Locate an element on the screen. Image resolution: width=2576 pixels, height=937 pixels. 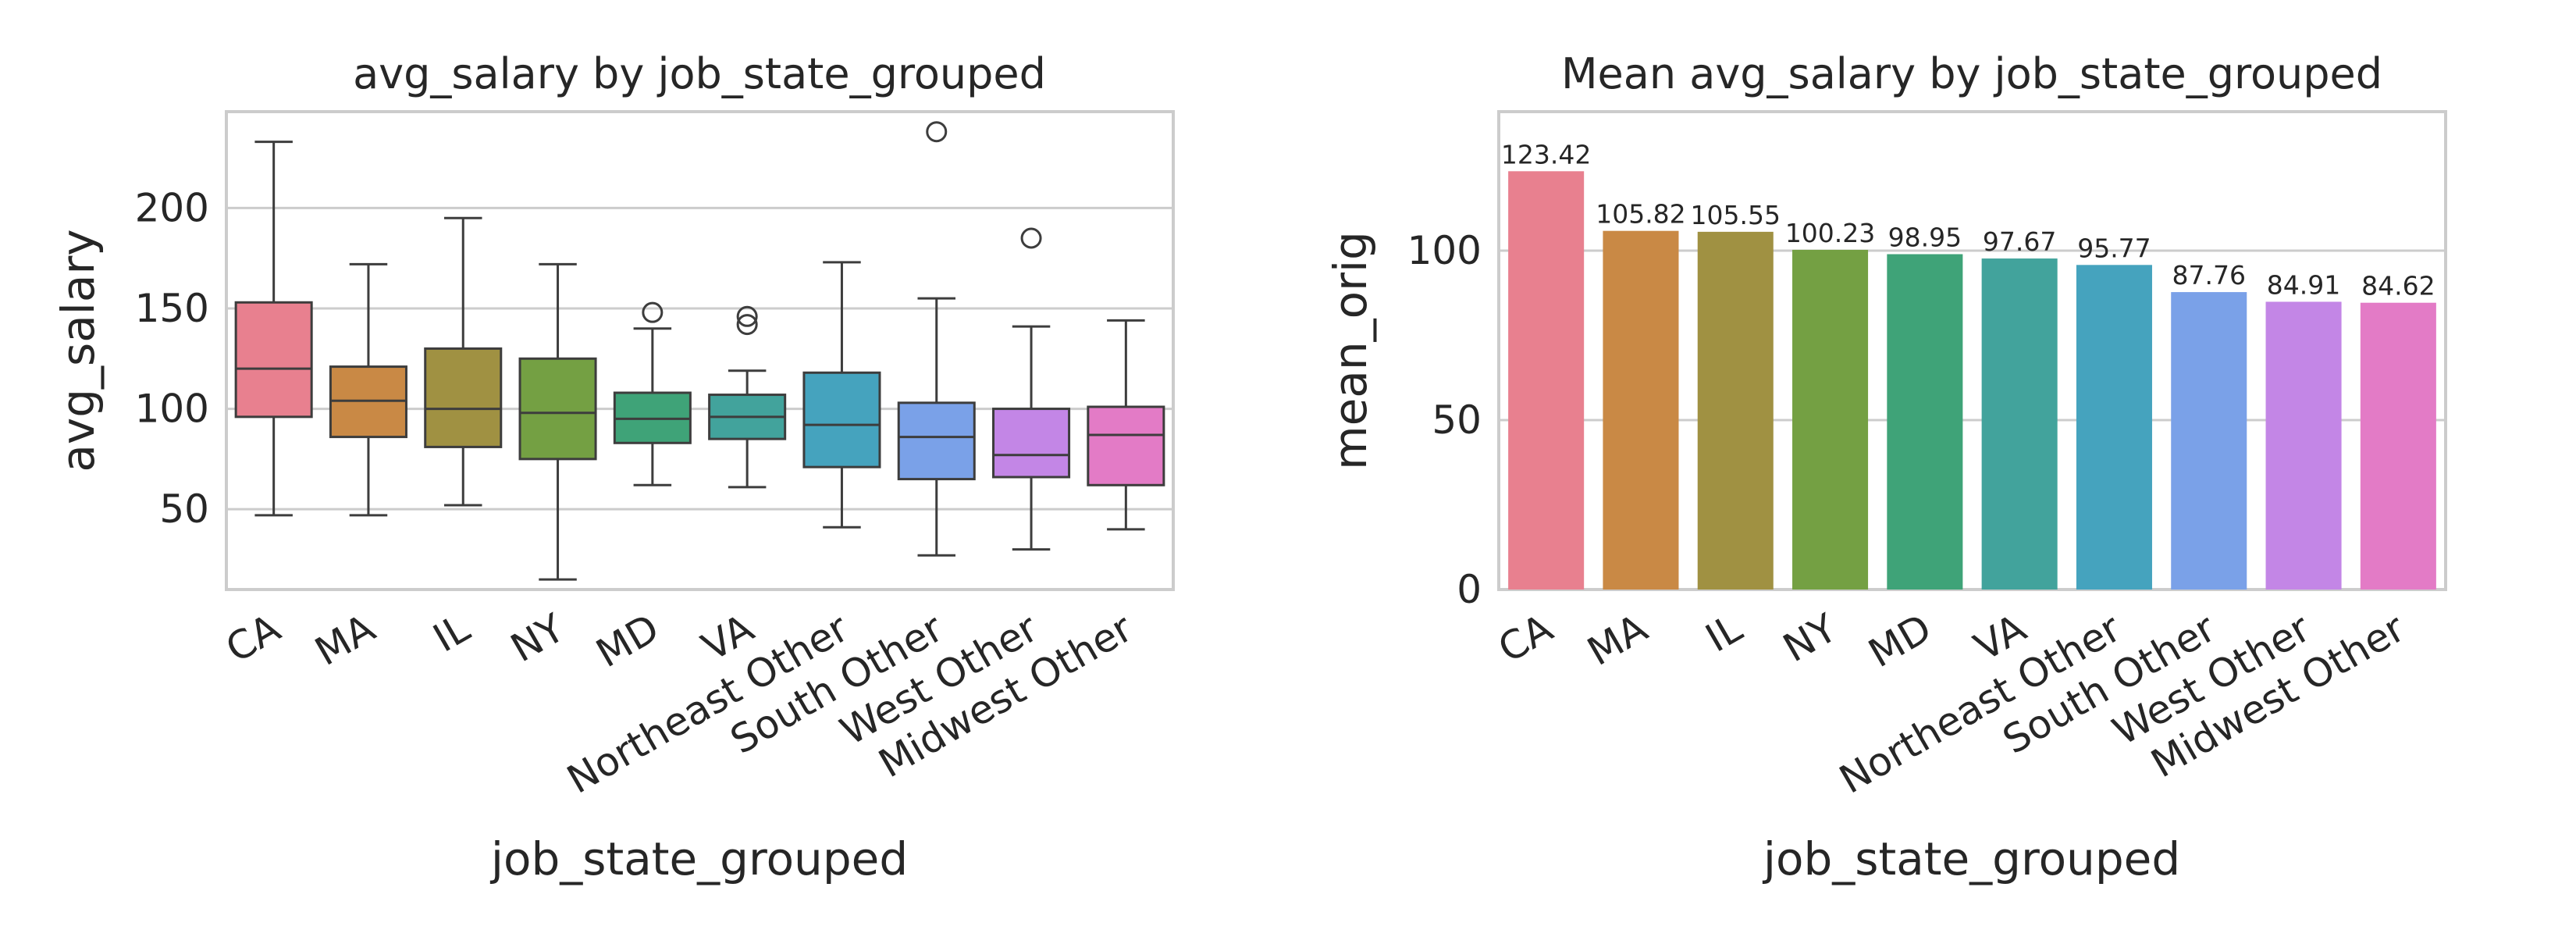
box-iqr-il is located at coordinates (464, 397).